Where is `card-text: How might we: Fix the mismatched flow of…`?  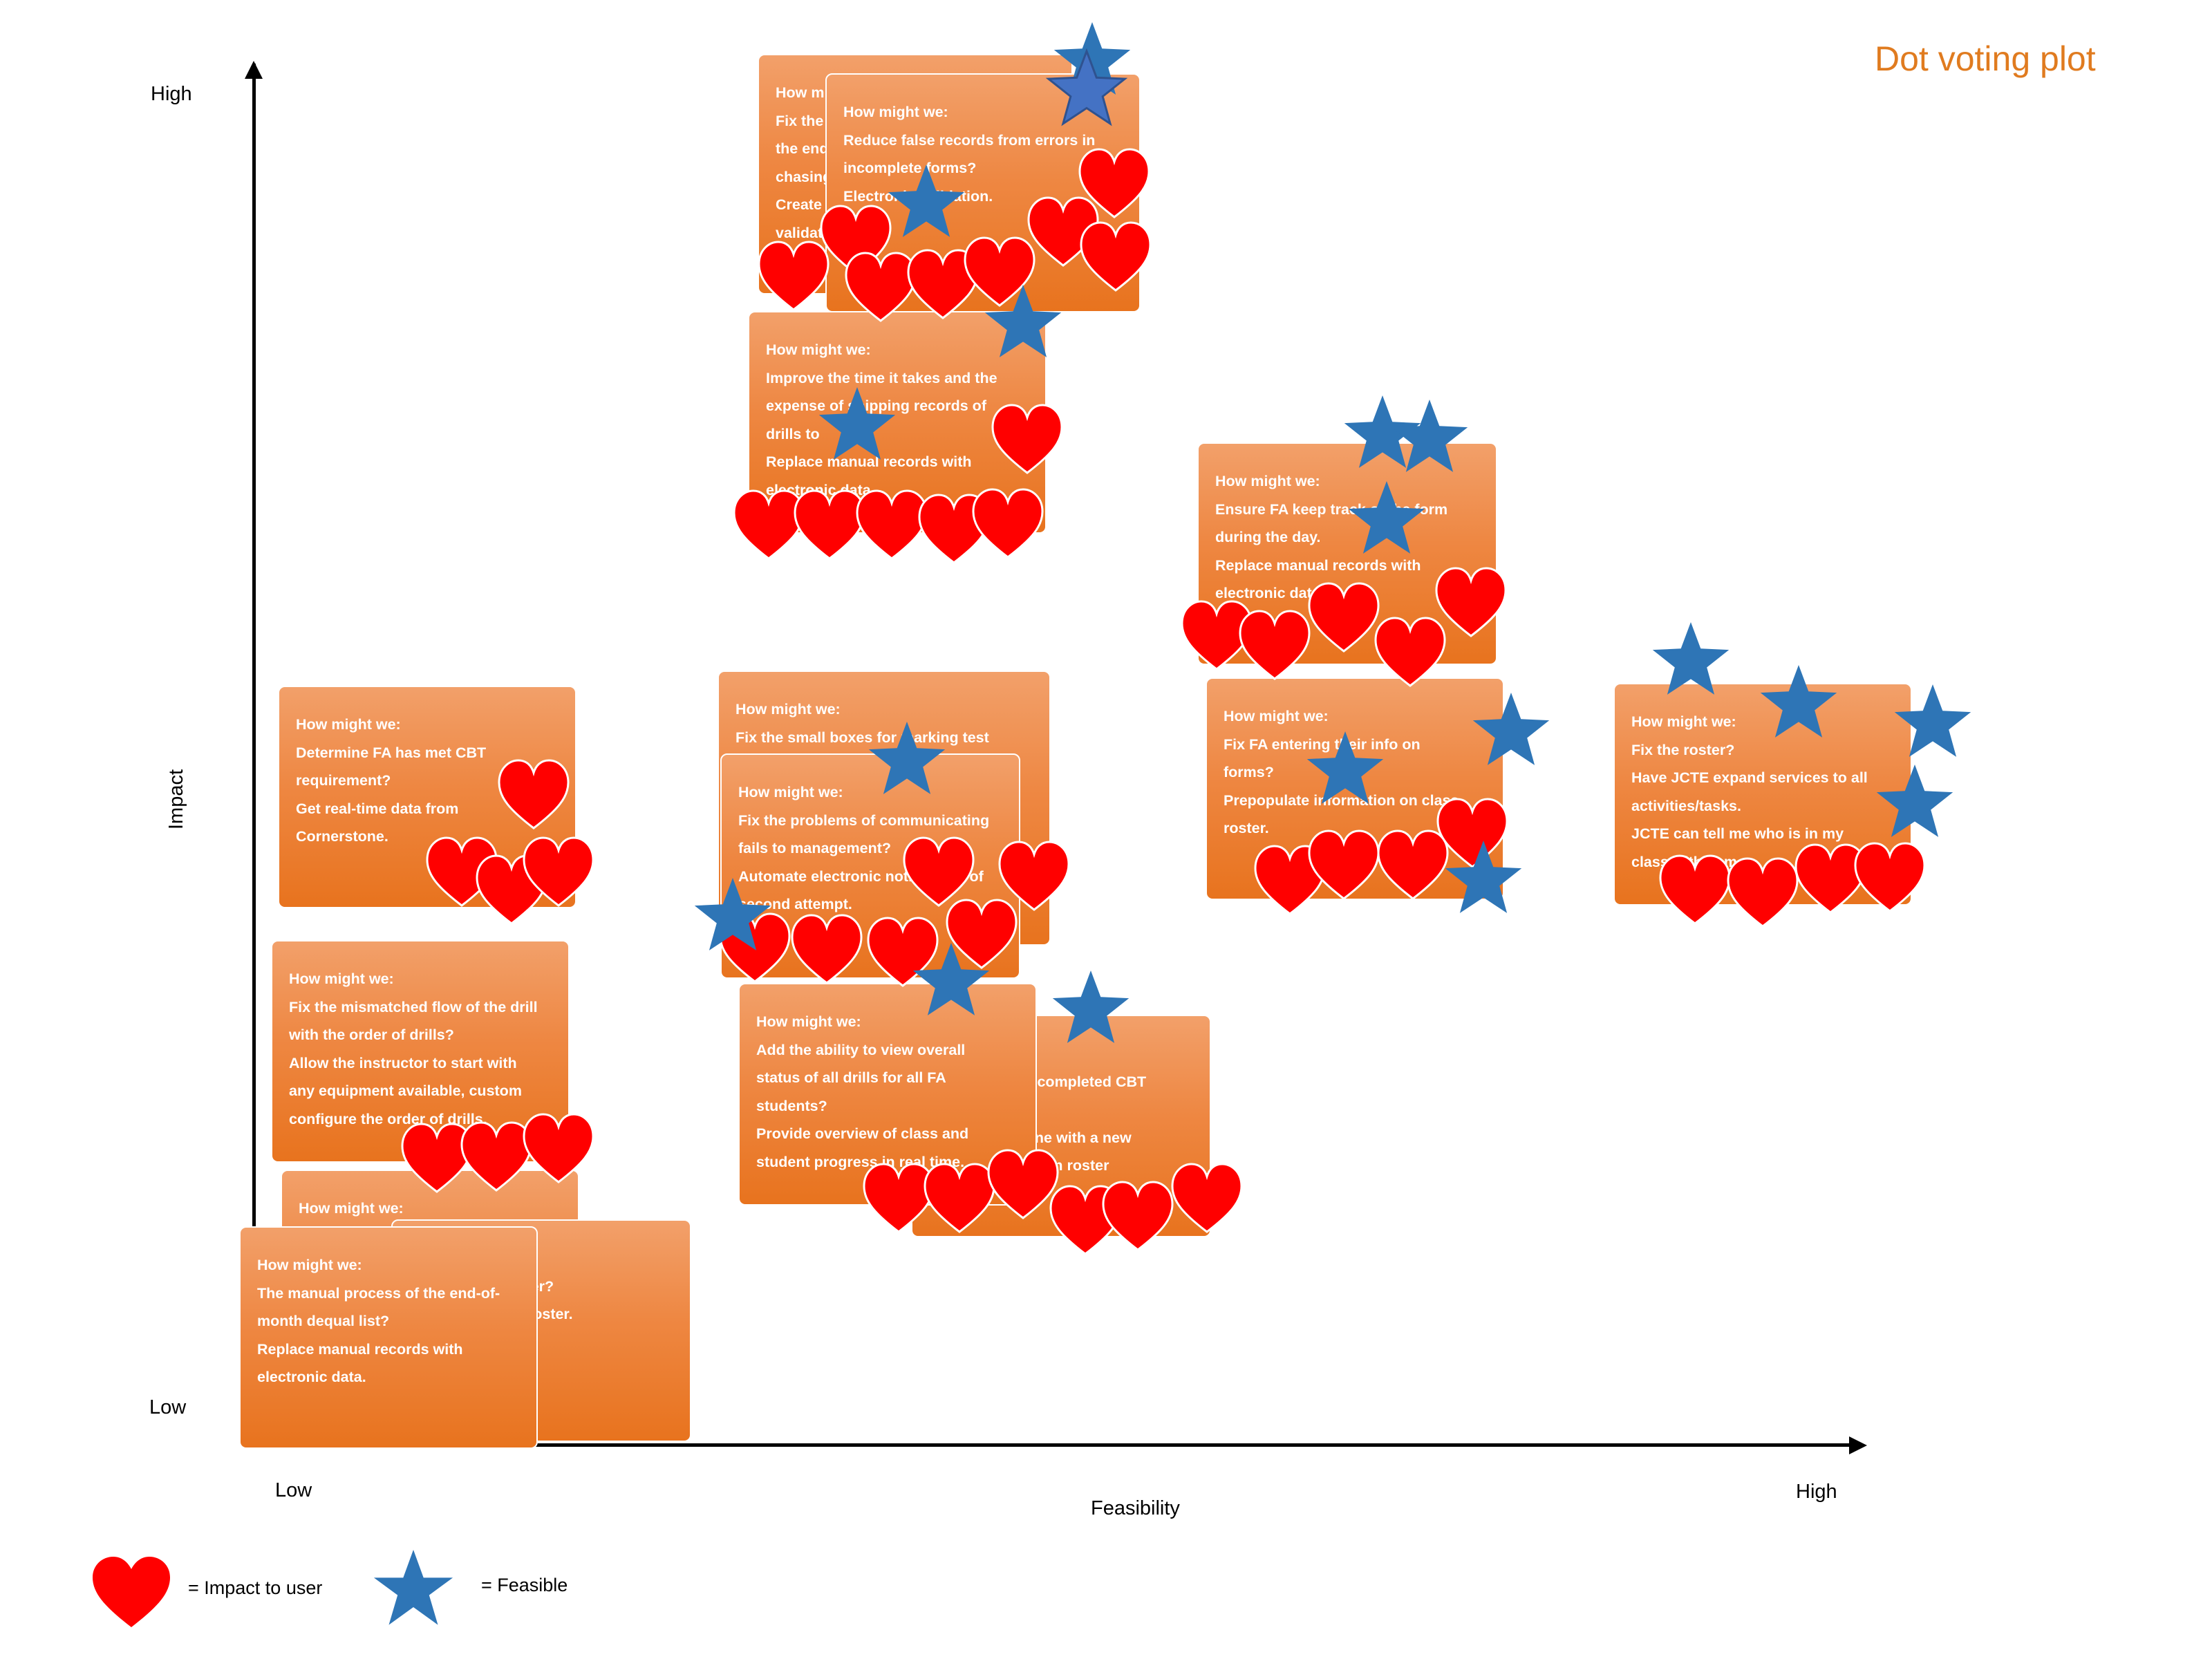 card-text: How might we: Fix the mismatched flow of… is located at coordinates (413, 1049).